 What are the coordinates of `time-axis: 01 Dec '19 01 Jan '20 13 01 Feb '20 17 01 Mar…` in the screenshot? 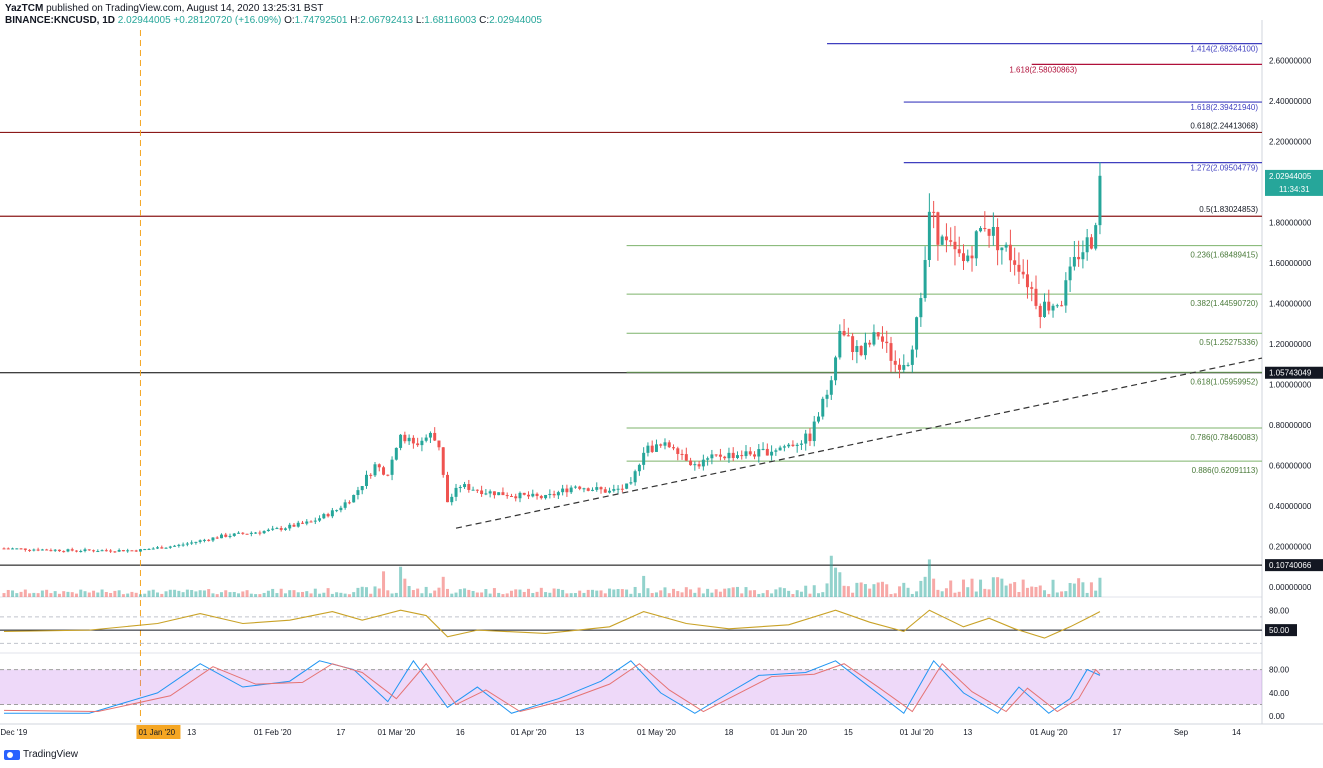 It's located at (620, 732).